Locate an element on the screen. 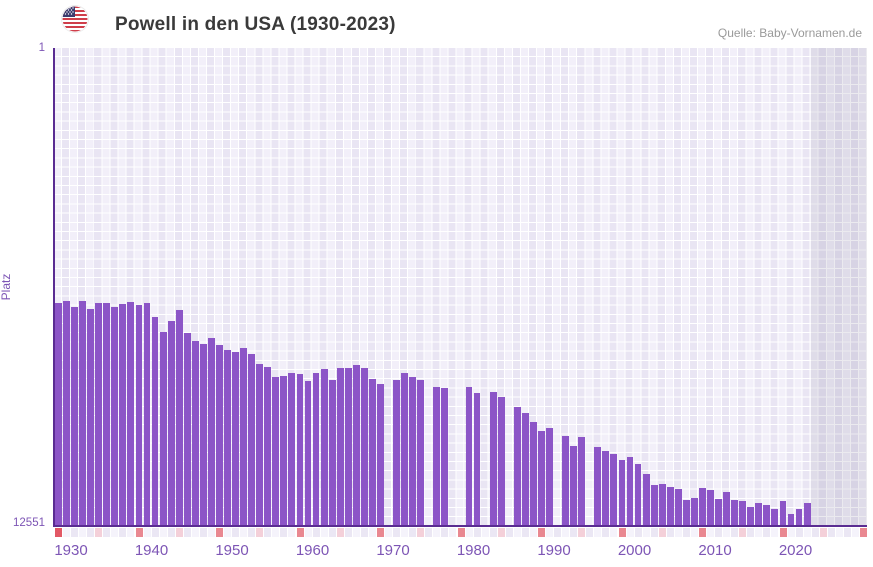 This screenshot has height=567, width=873. bar-1987 is located at coordinates (517, 465).